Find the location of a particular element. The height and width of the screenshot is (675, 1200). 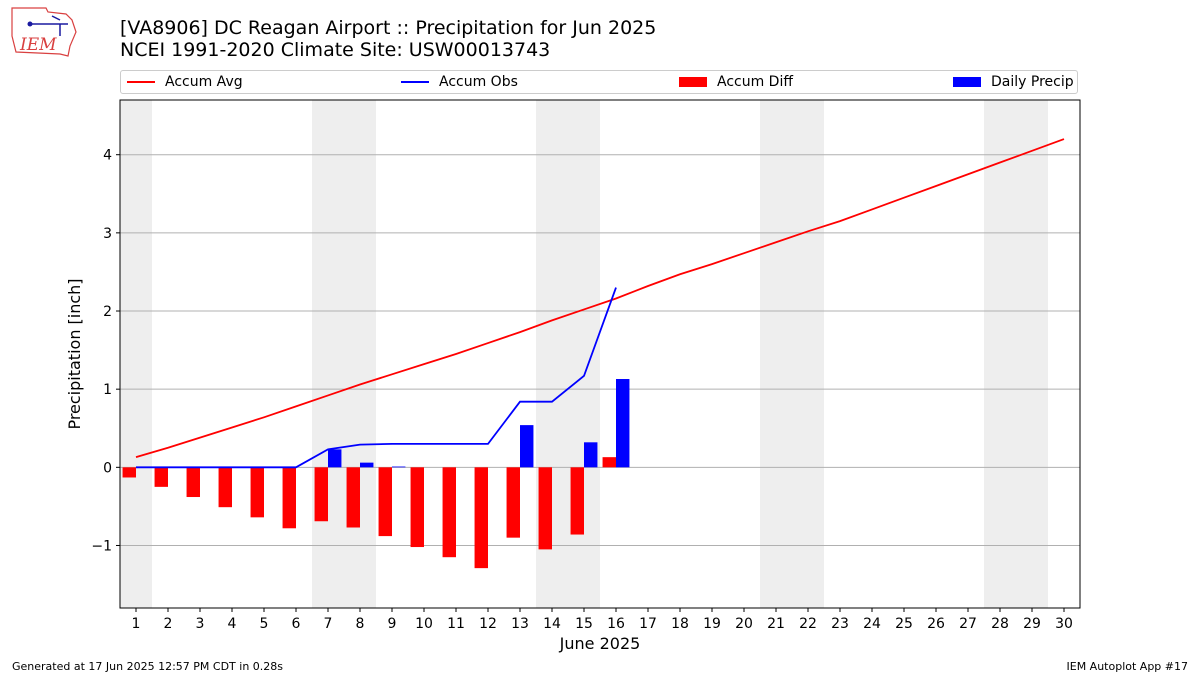

legend-item-accum-obs: Accum Obs is located at coordinates (459, 82).